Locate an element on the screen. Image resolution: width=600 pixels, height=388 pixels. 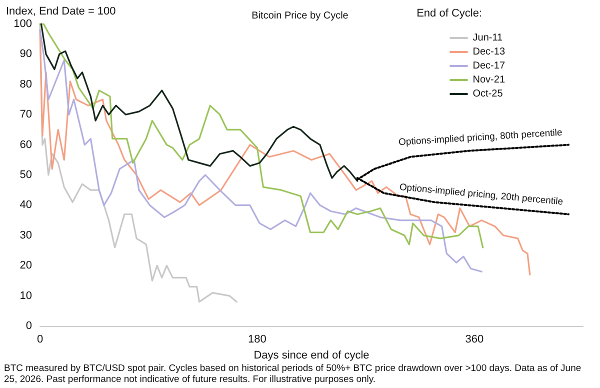
y-tick-label: 60 is located at coordinates (26, 144).